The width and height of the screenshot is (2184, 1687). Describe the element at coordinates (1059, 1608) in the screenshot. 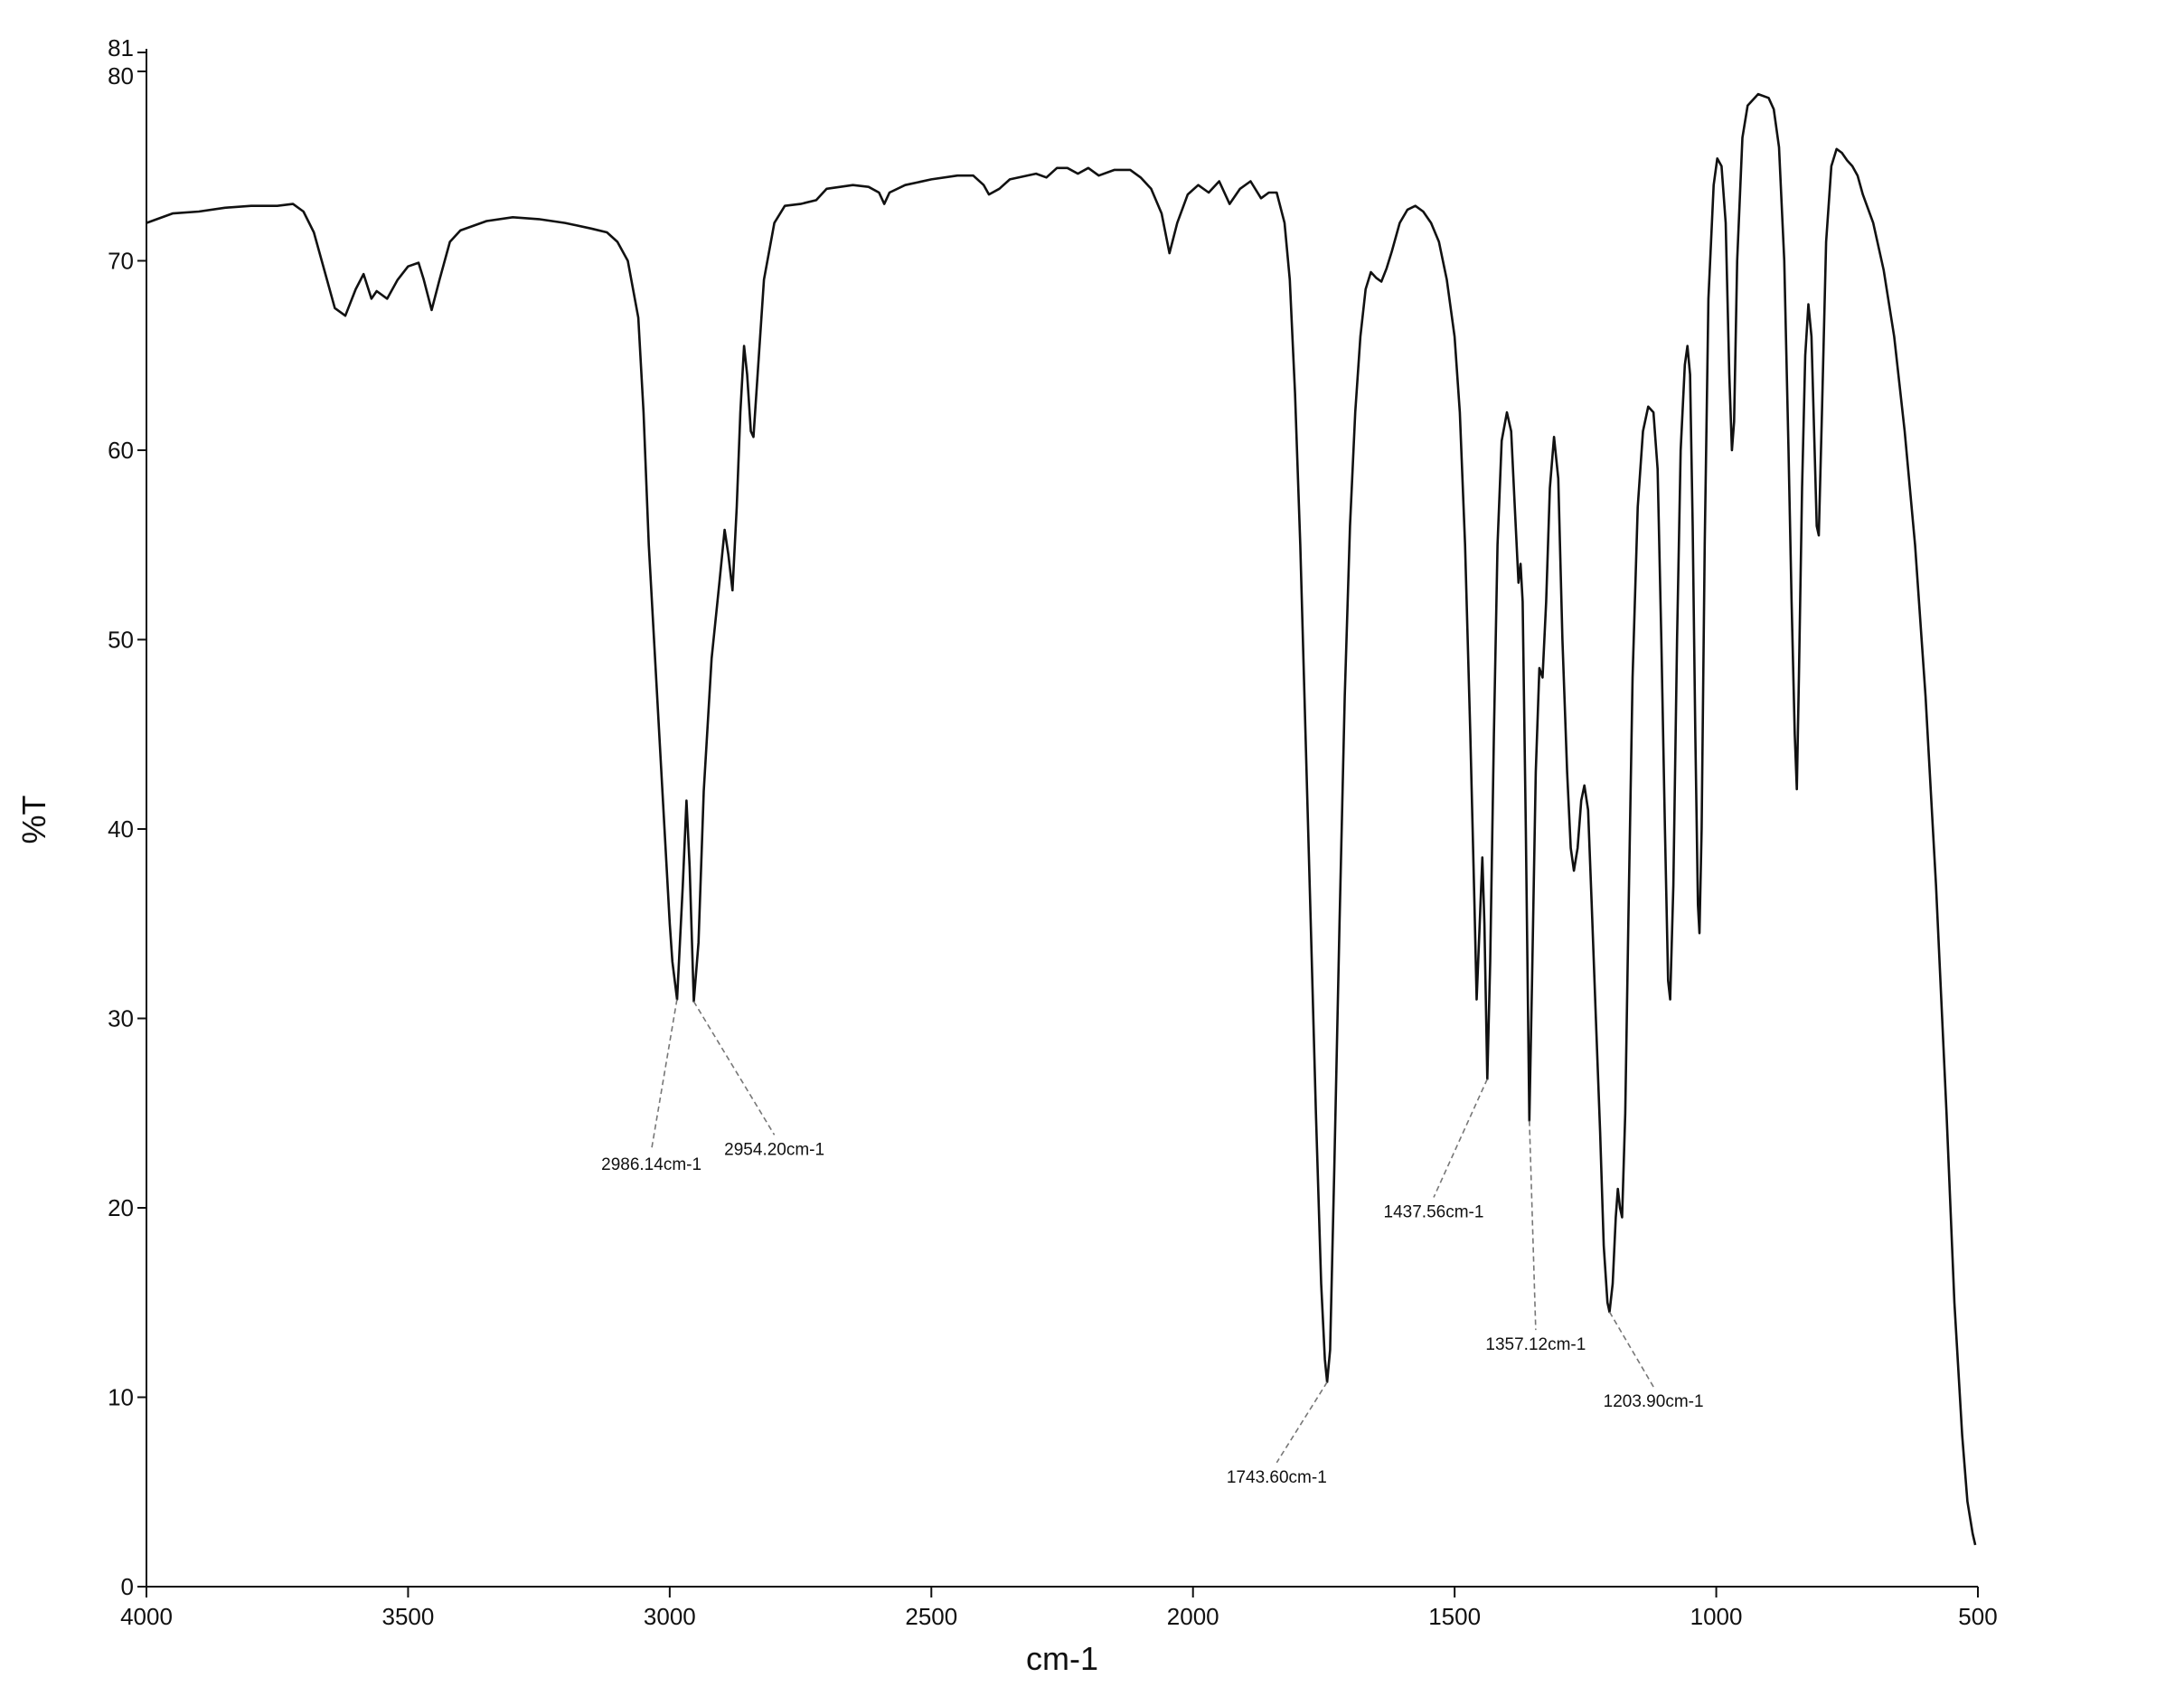

I see `x-axis-ticks: 4000 3500 3000 2500 2000 1500 1000 500` at that location.